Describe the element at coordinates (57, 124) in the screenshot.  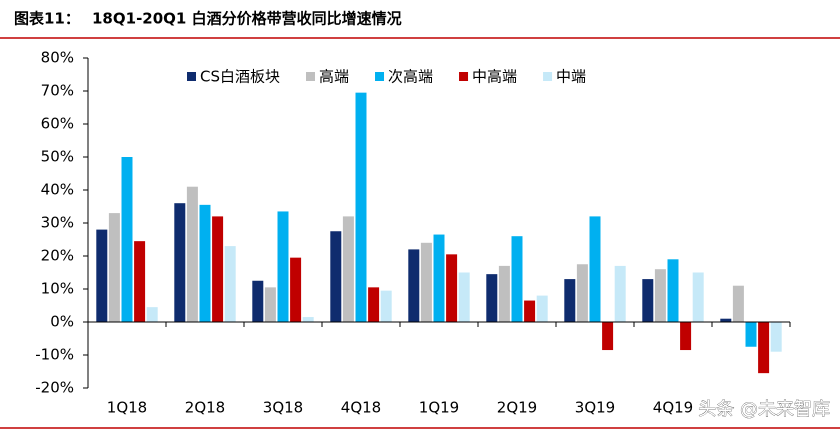
I see `y-tick-label: 60%` at that location.